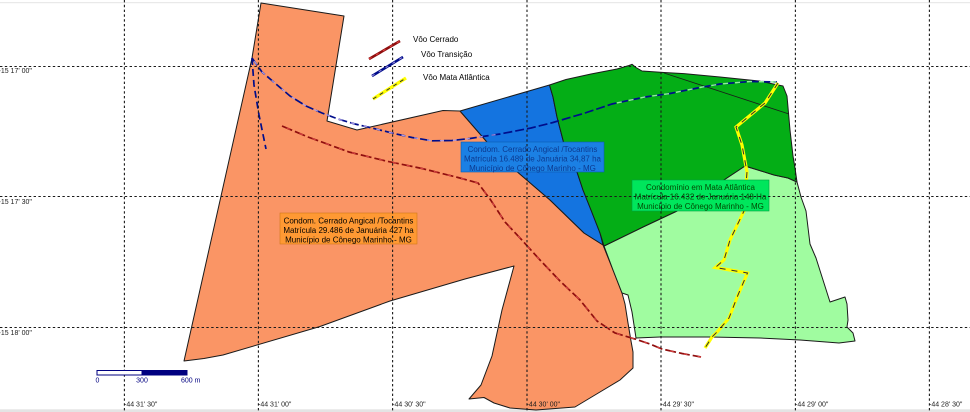 This screenshot has height=412, width=970. What do you see at coordinates (533, 159) in the screenshot?
I see `svg-text:Matrícula 16.489 de Januária 3: Matrícula 16.489 de Januária 34,87 ha` at bounding box center [533, 159].